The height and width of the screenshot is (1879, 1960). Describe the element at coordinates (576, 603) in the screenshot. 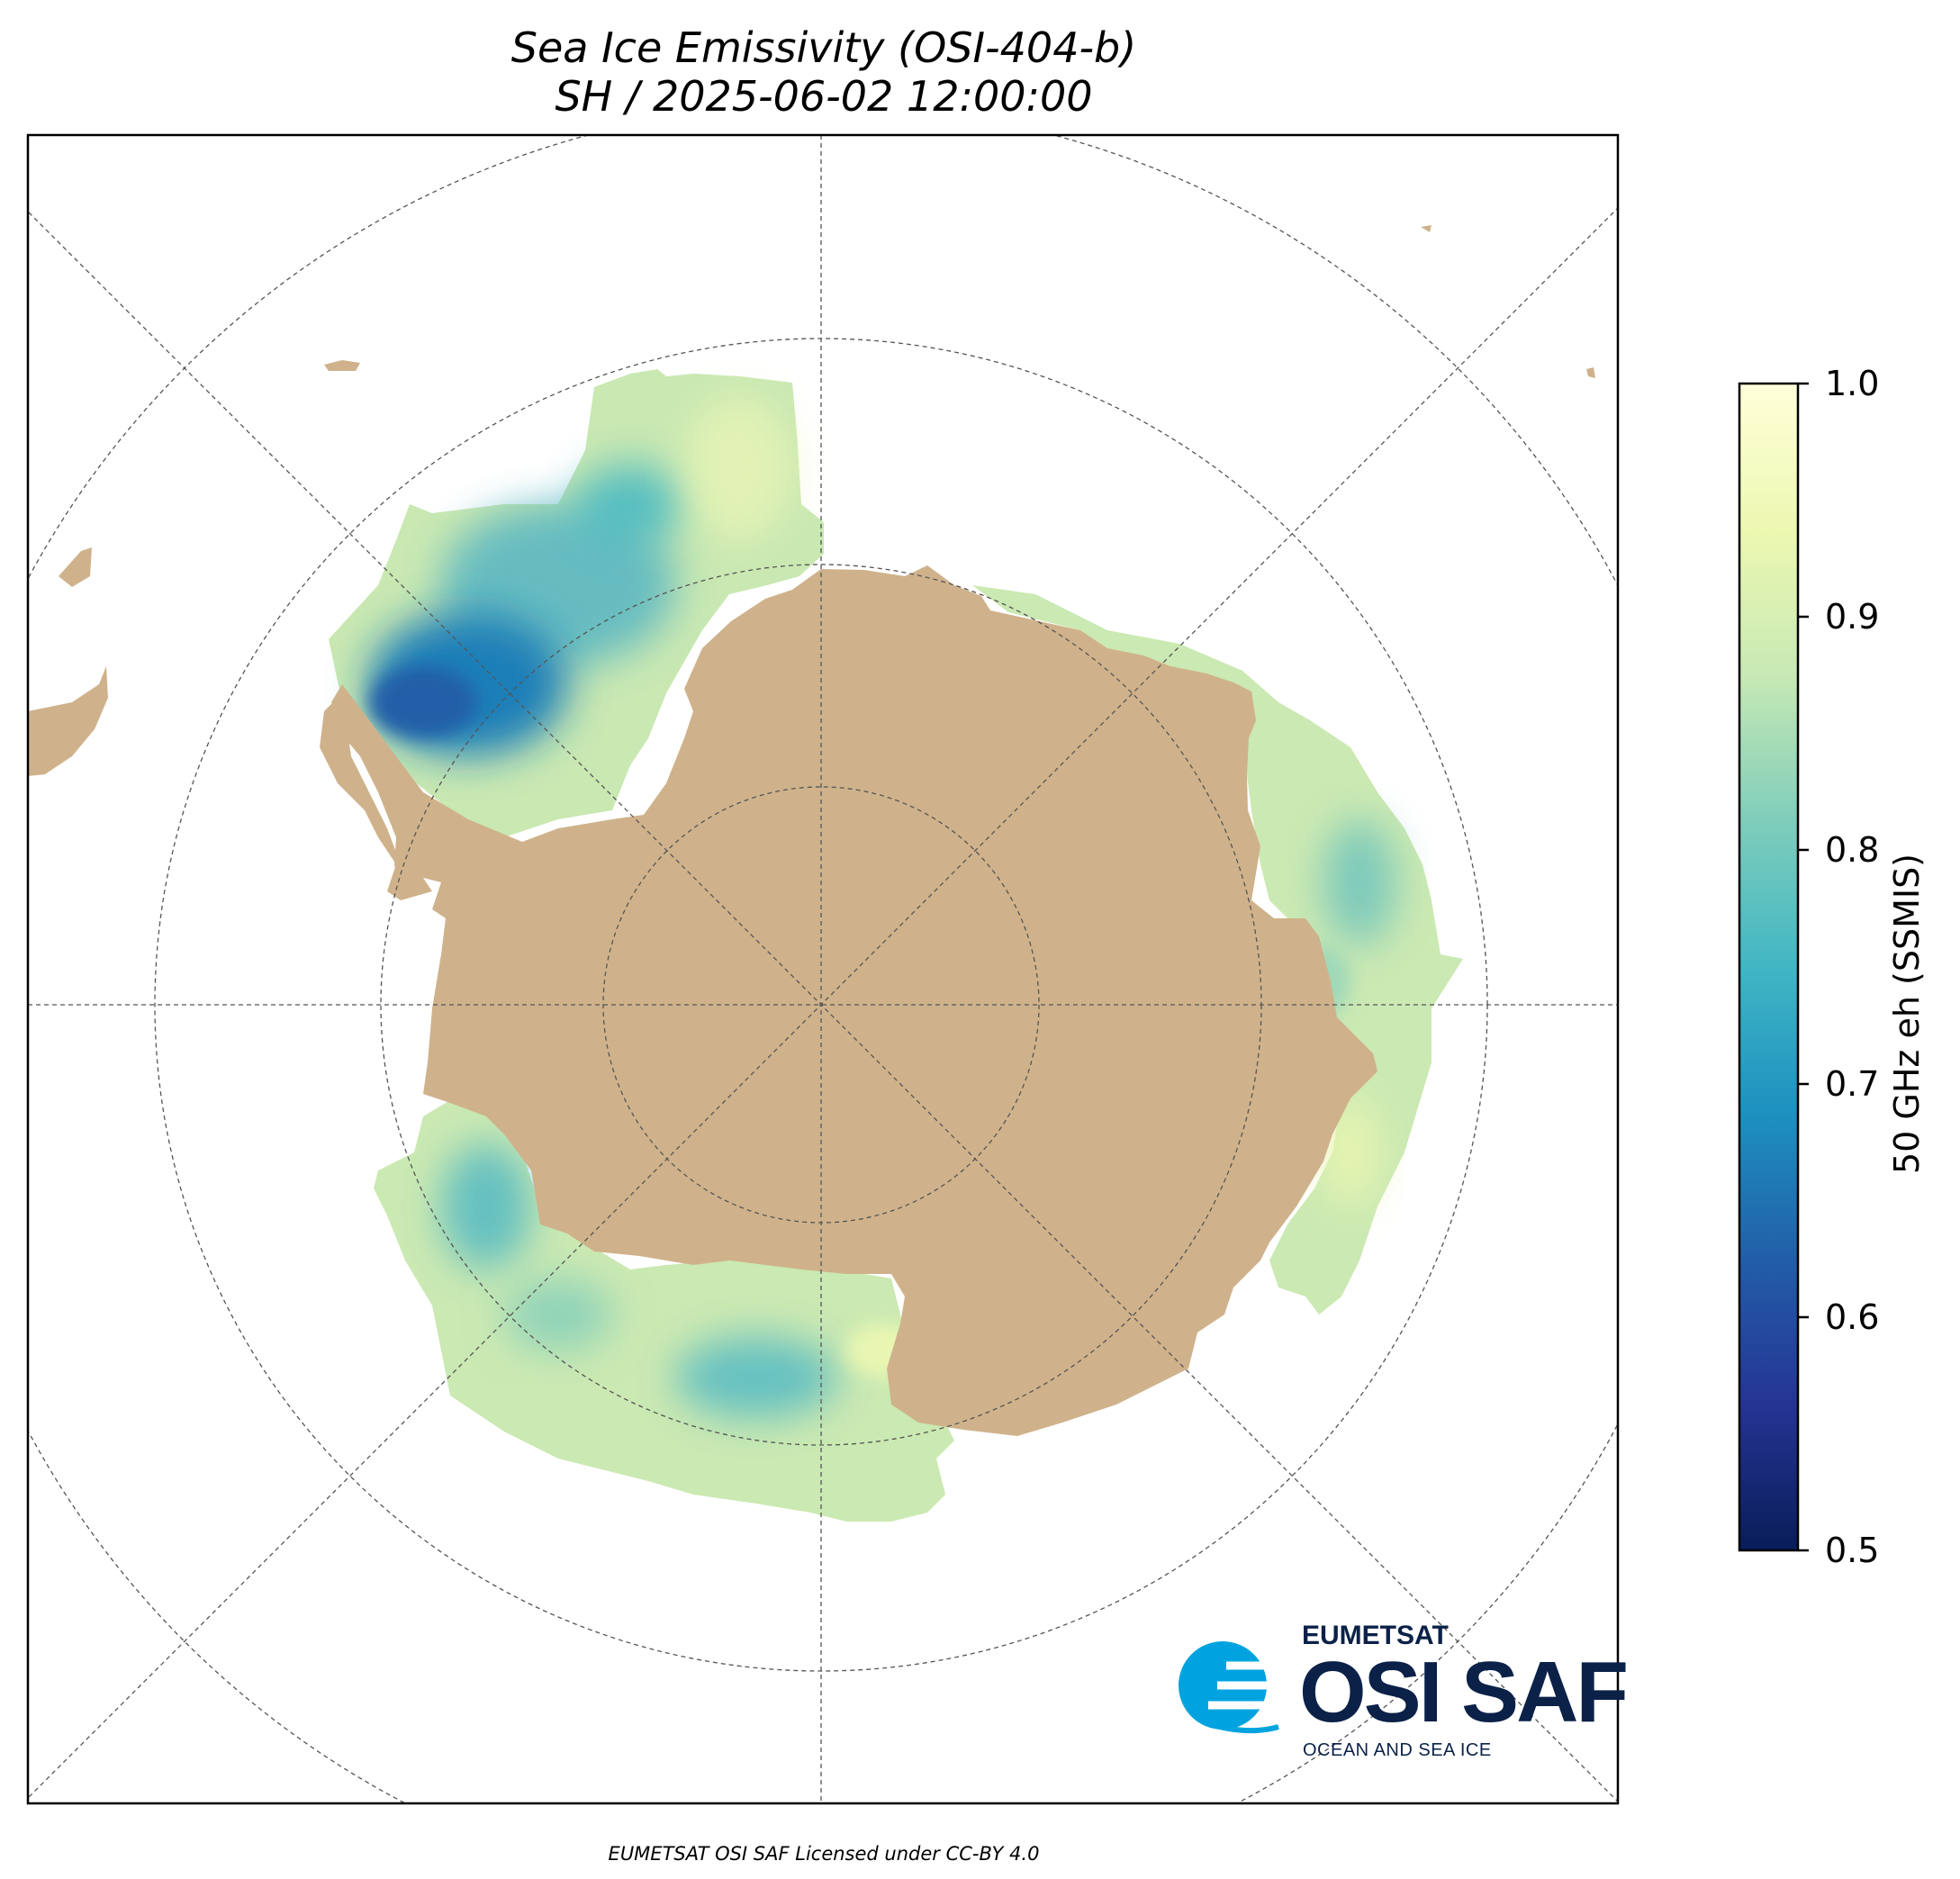

I see `sea-ice-weddell` at that location.